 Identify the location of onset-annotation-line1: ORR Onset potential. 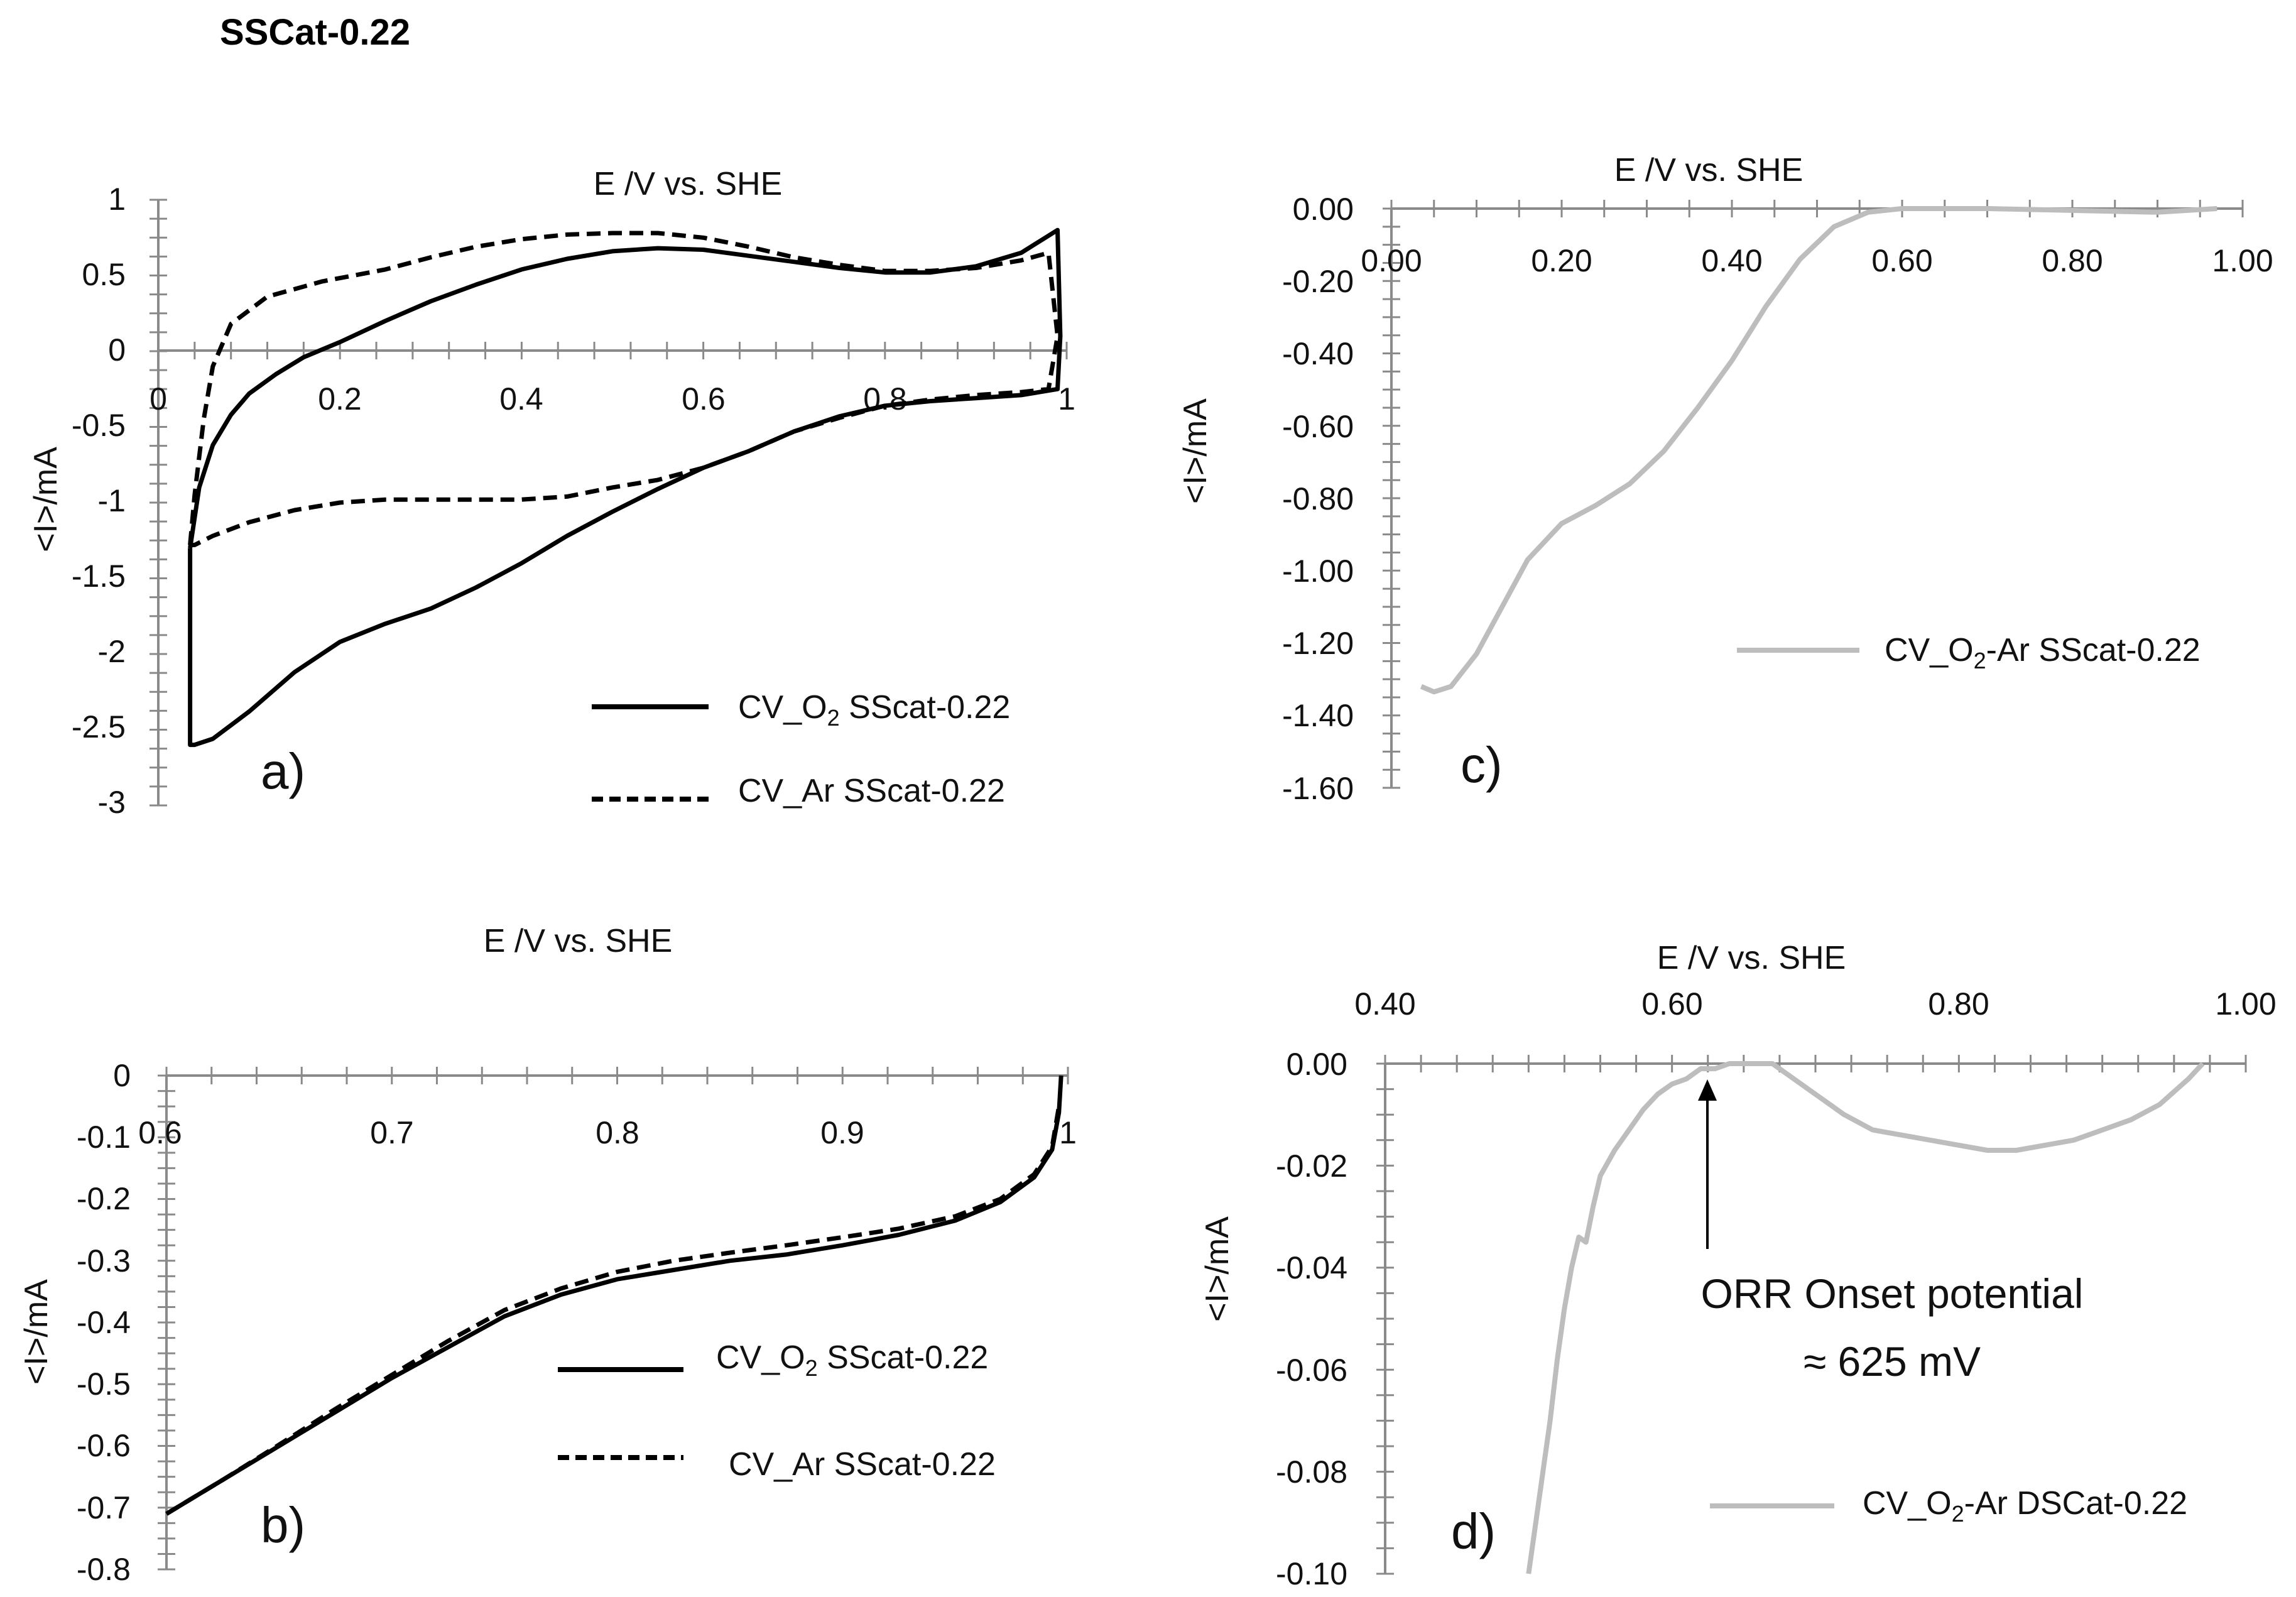
(1892, 1293).